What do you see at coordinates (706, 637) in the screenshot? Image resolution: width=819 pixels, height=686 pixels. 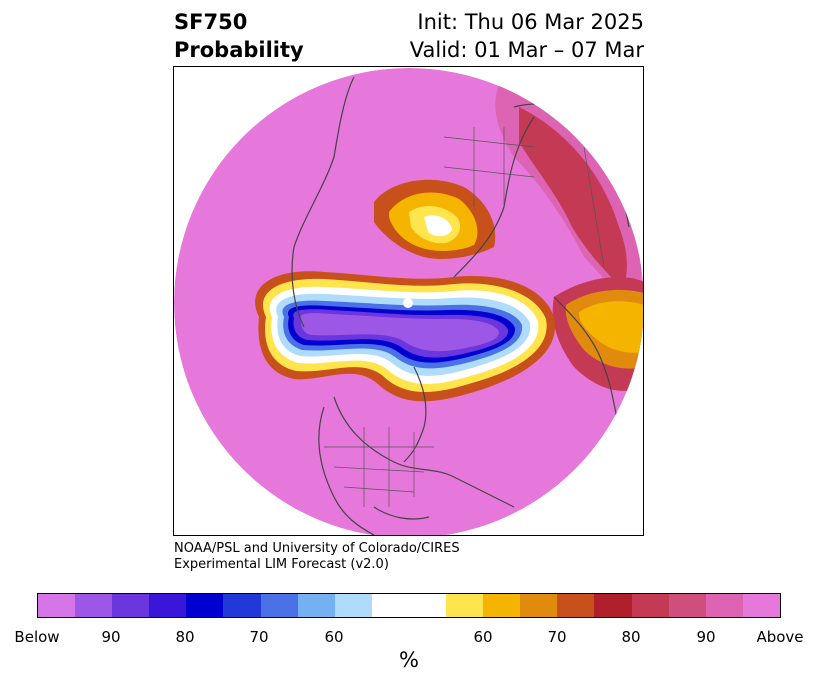 I see `colorbar-tick-above-90: 90` at bounding box center [706, 637].